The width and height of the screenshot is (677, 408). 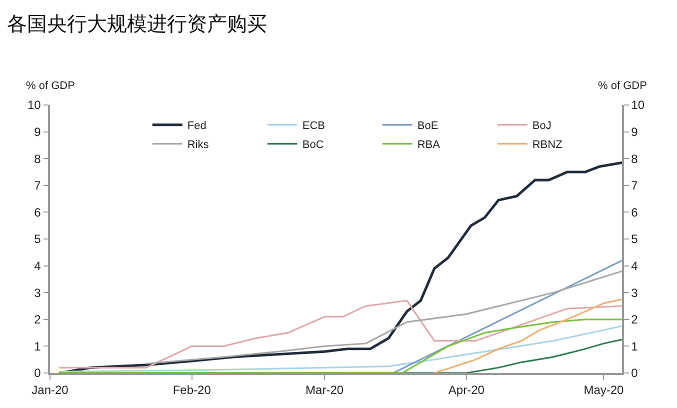 What do you see at coordinates (50, 390) in the screenshot?
I see `x-tick-label: Jan-20` at bounding box center [50, 390].